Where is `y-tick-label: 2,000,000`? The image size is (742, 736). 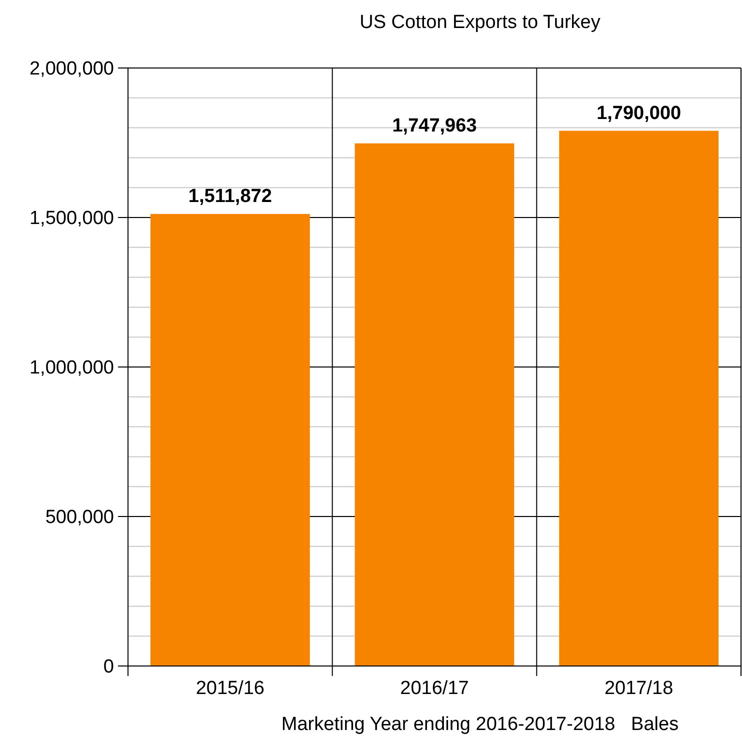 y-tick-label: 2,000,000 is located at coordinates (71, 69).